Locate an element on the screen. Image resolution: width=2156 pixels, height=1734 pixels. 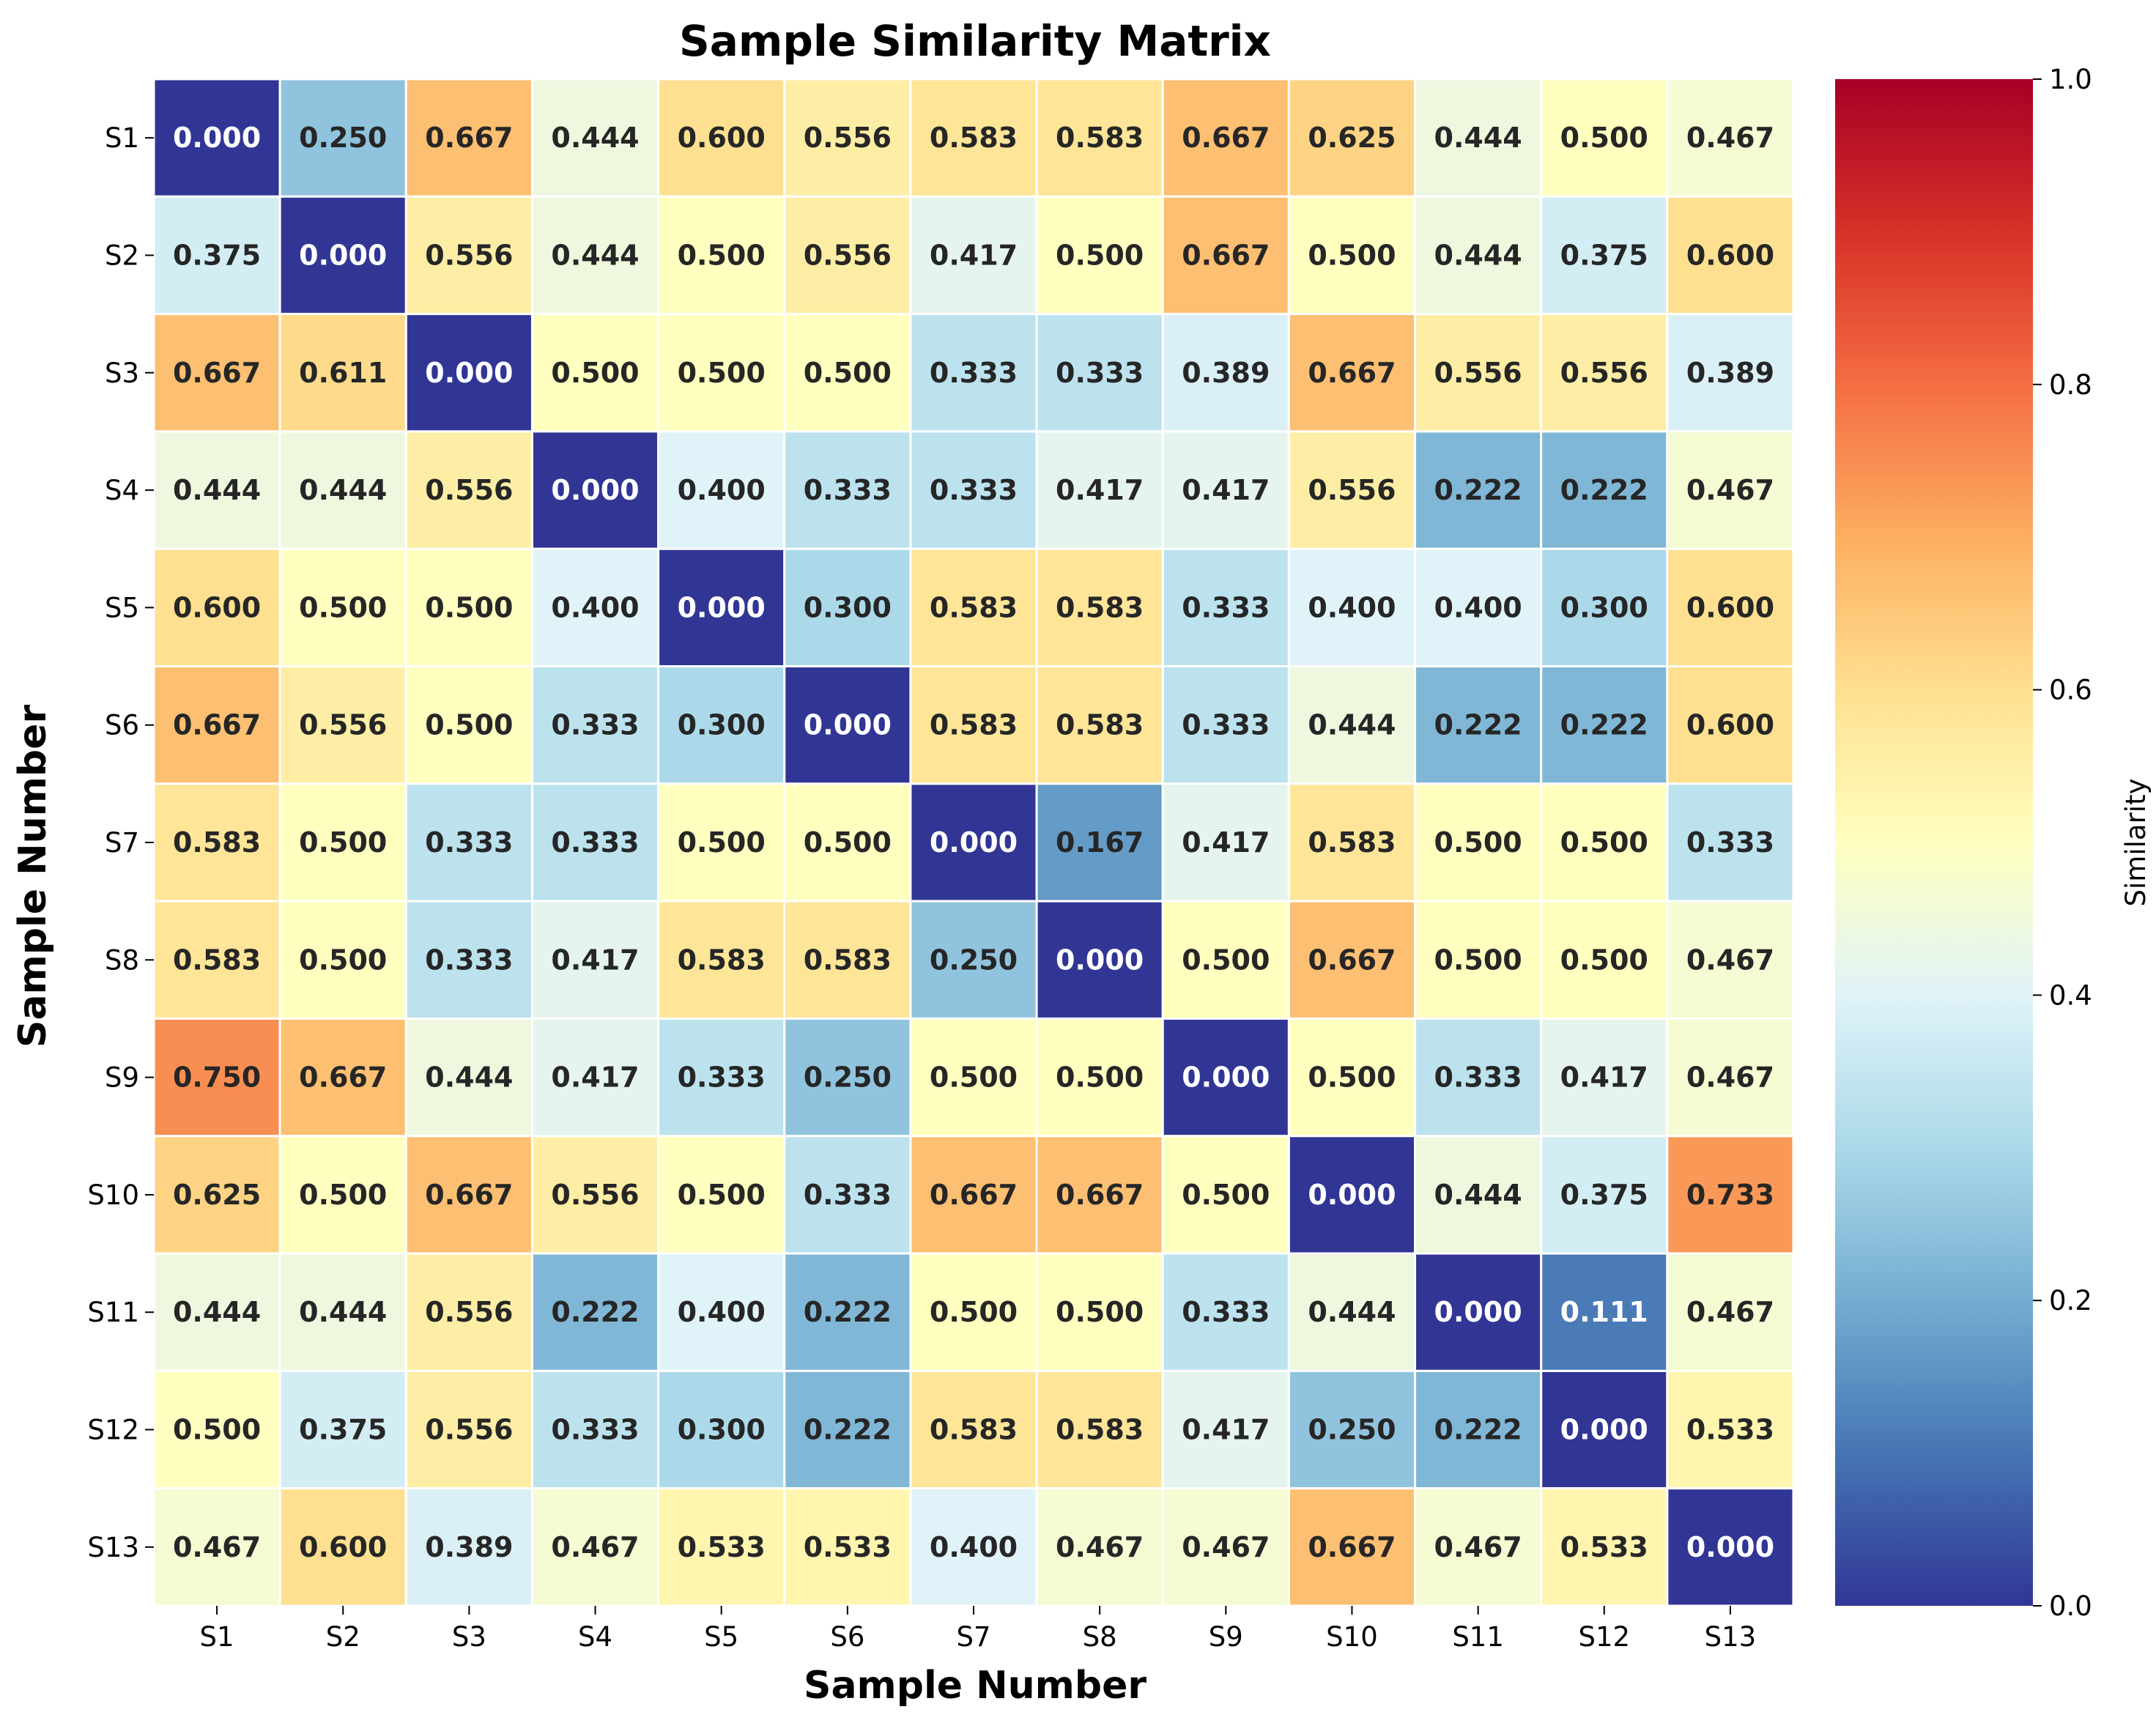
x-tick-label: S13 is located at coordinates (1731, 1637).